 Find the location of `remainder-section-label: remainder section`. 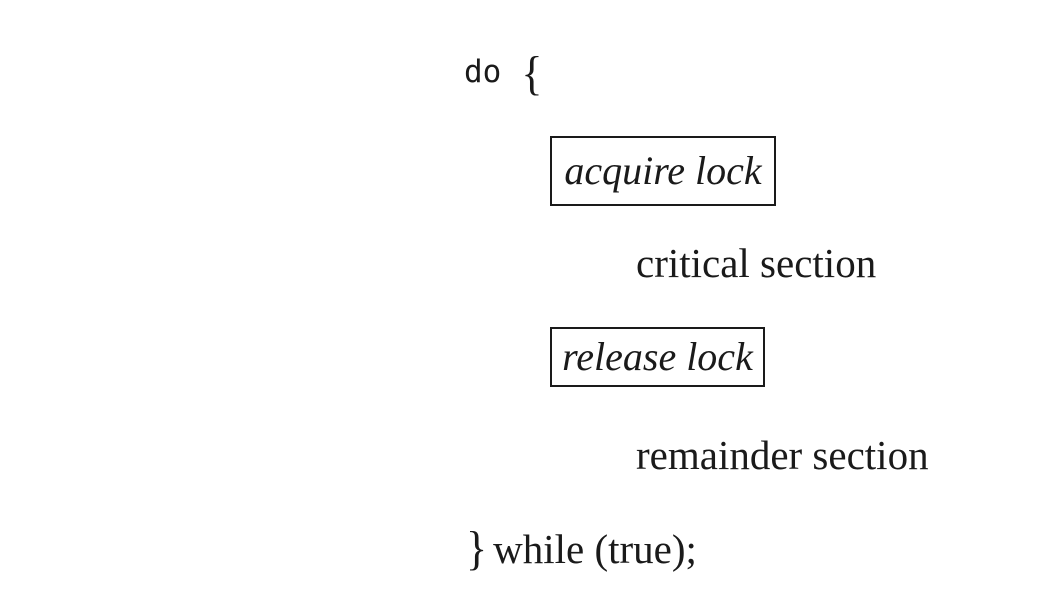

remainder-section-label: remainder section is located at coordinates (782, 455).